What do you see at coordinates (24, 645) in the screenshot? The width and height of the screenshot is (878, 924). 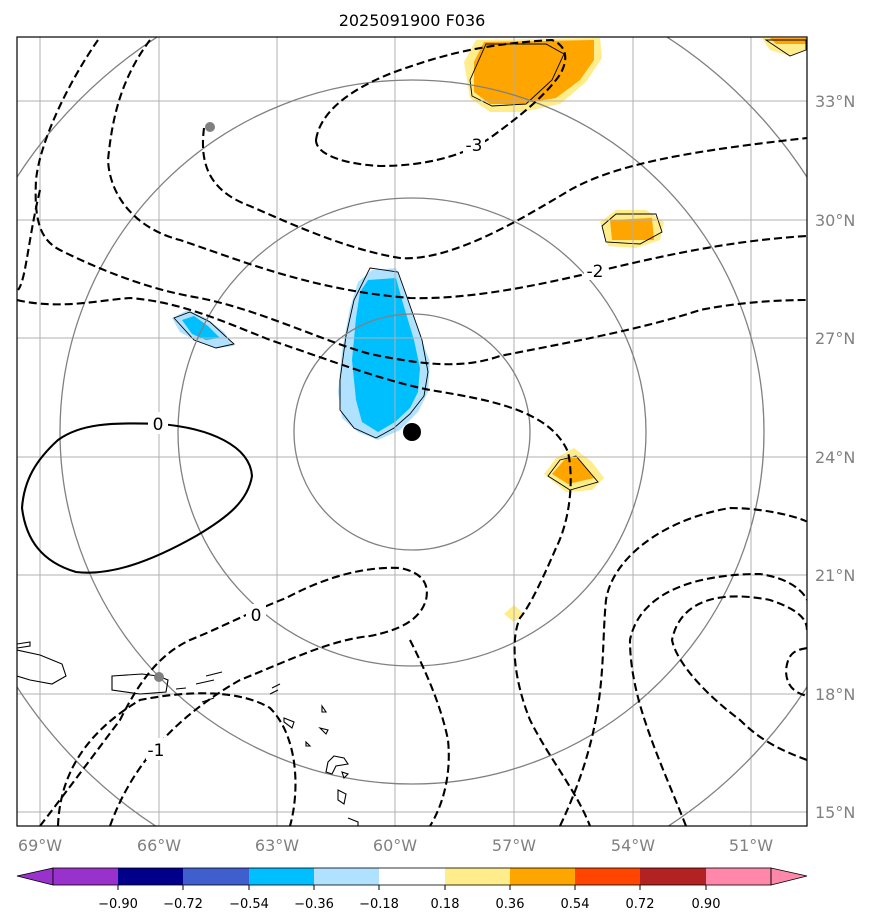 I see `hispaniola-islet` at bounding box center [24, 645].